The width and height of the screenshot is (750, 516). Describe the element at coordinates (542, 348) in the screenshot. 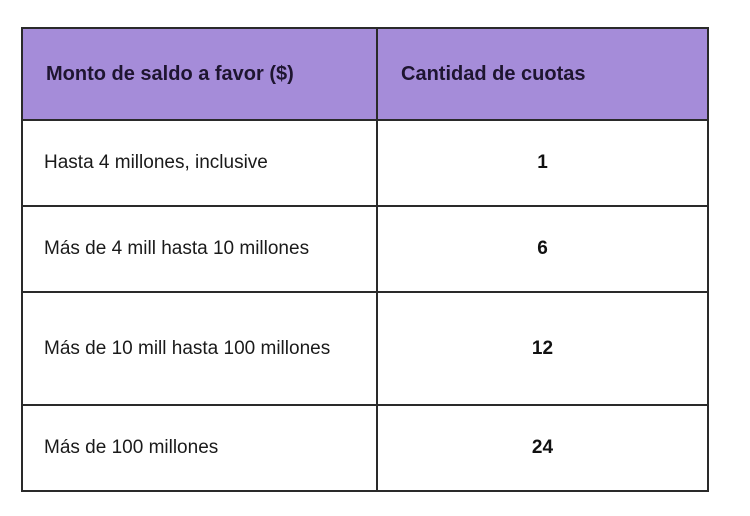

I see `quotas-cell: 12` at that location.